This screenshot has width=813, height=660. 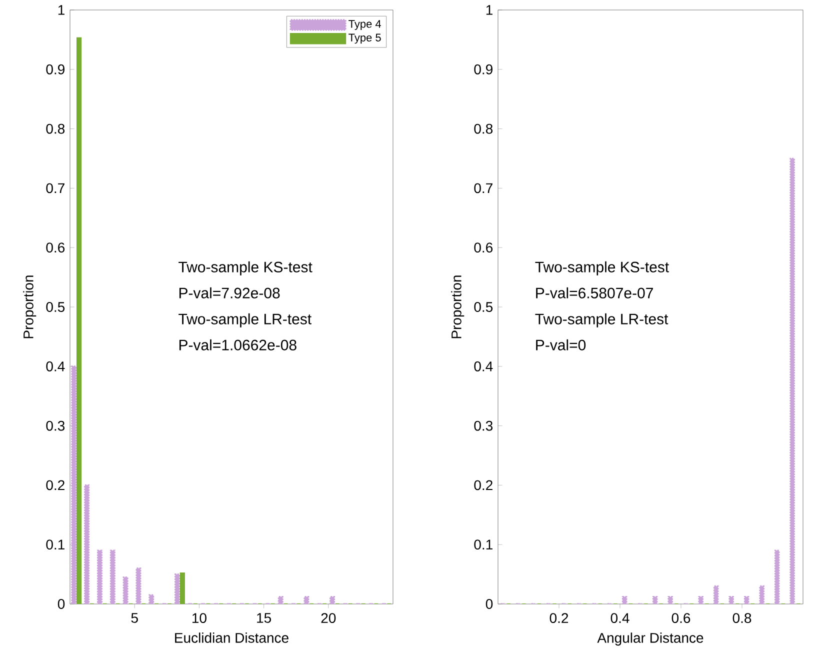 What do you see at coordinates (264, 618) in the screenshot?
I see `x-tick-label: 15` at bounding box center [264, 618].